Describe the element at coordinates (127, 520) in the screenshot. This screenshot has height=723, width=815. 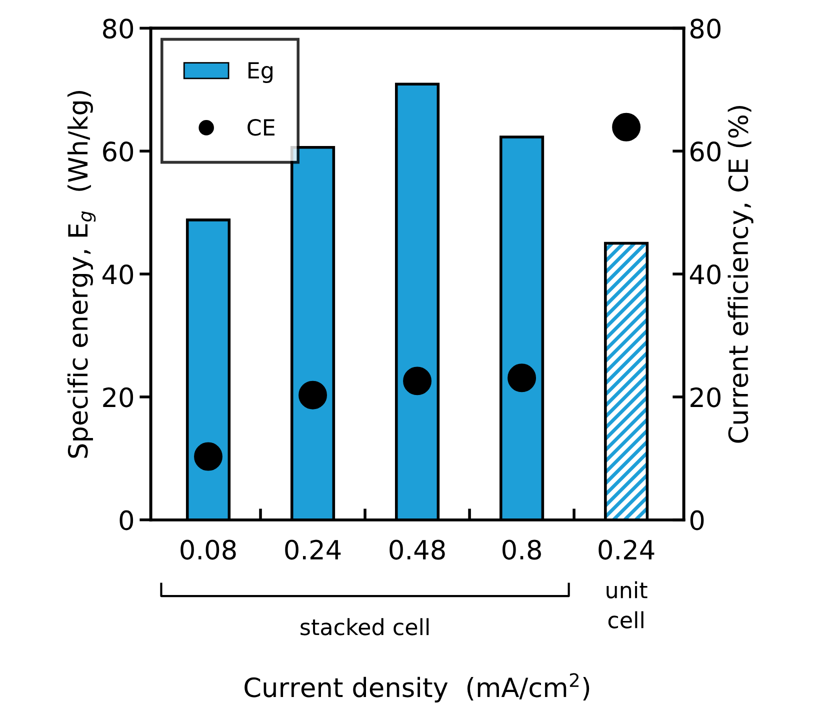
I see `y-tick-label: 0` at that location.